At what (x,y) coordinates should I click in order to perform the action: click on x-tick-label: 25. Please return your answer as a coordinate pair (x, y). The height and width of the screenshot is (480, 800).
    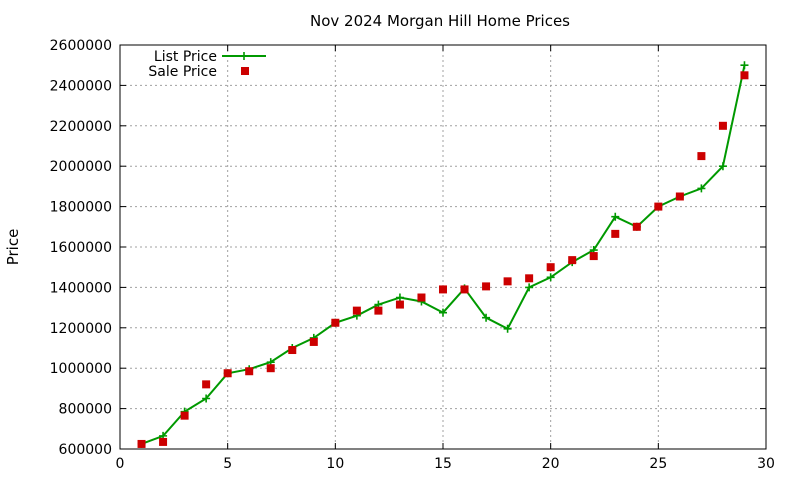
    Looking at the image, I should click on (658, 464).